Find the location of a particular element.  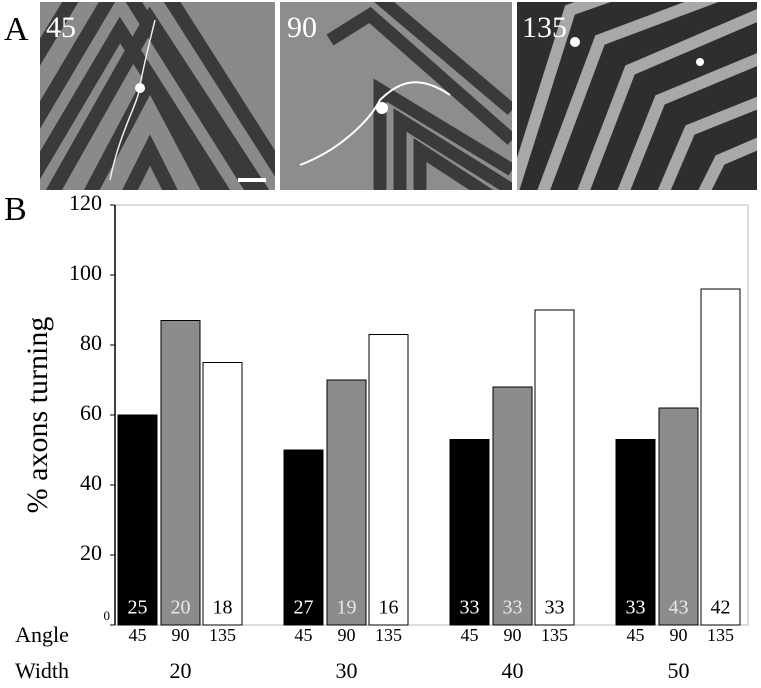

n-label: 43 is located at coordinates (679, 608).